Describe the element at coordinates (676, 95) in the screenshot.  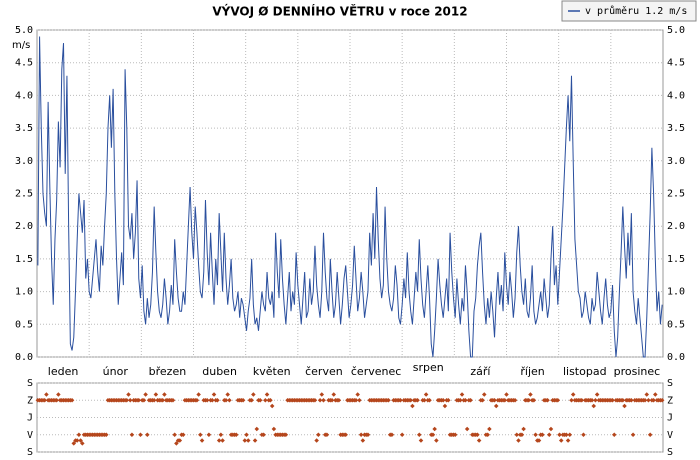
I see `y-tick-label-right: 4.0` at that location.